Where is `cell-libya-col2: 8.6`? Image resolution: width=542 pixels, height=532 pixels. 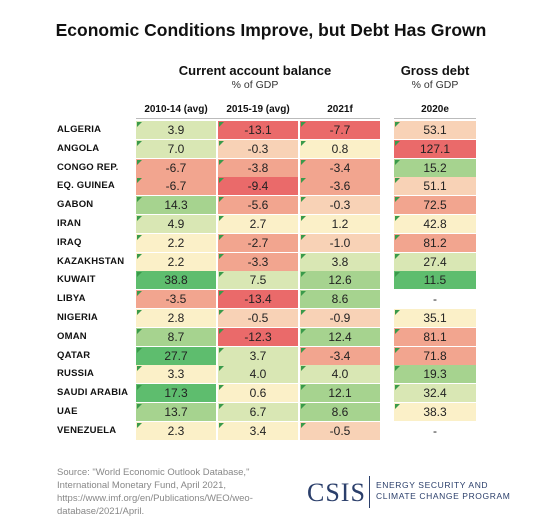 cell-libya-col2: 8.6 is located at coordinates (340, 299).